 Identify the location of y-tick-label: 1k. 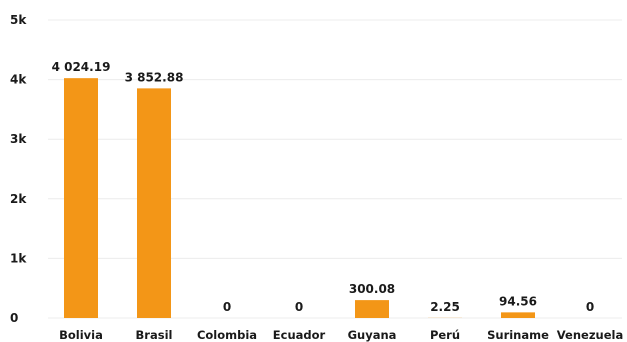
(18, 258).